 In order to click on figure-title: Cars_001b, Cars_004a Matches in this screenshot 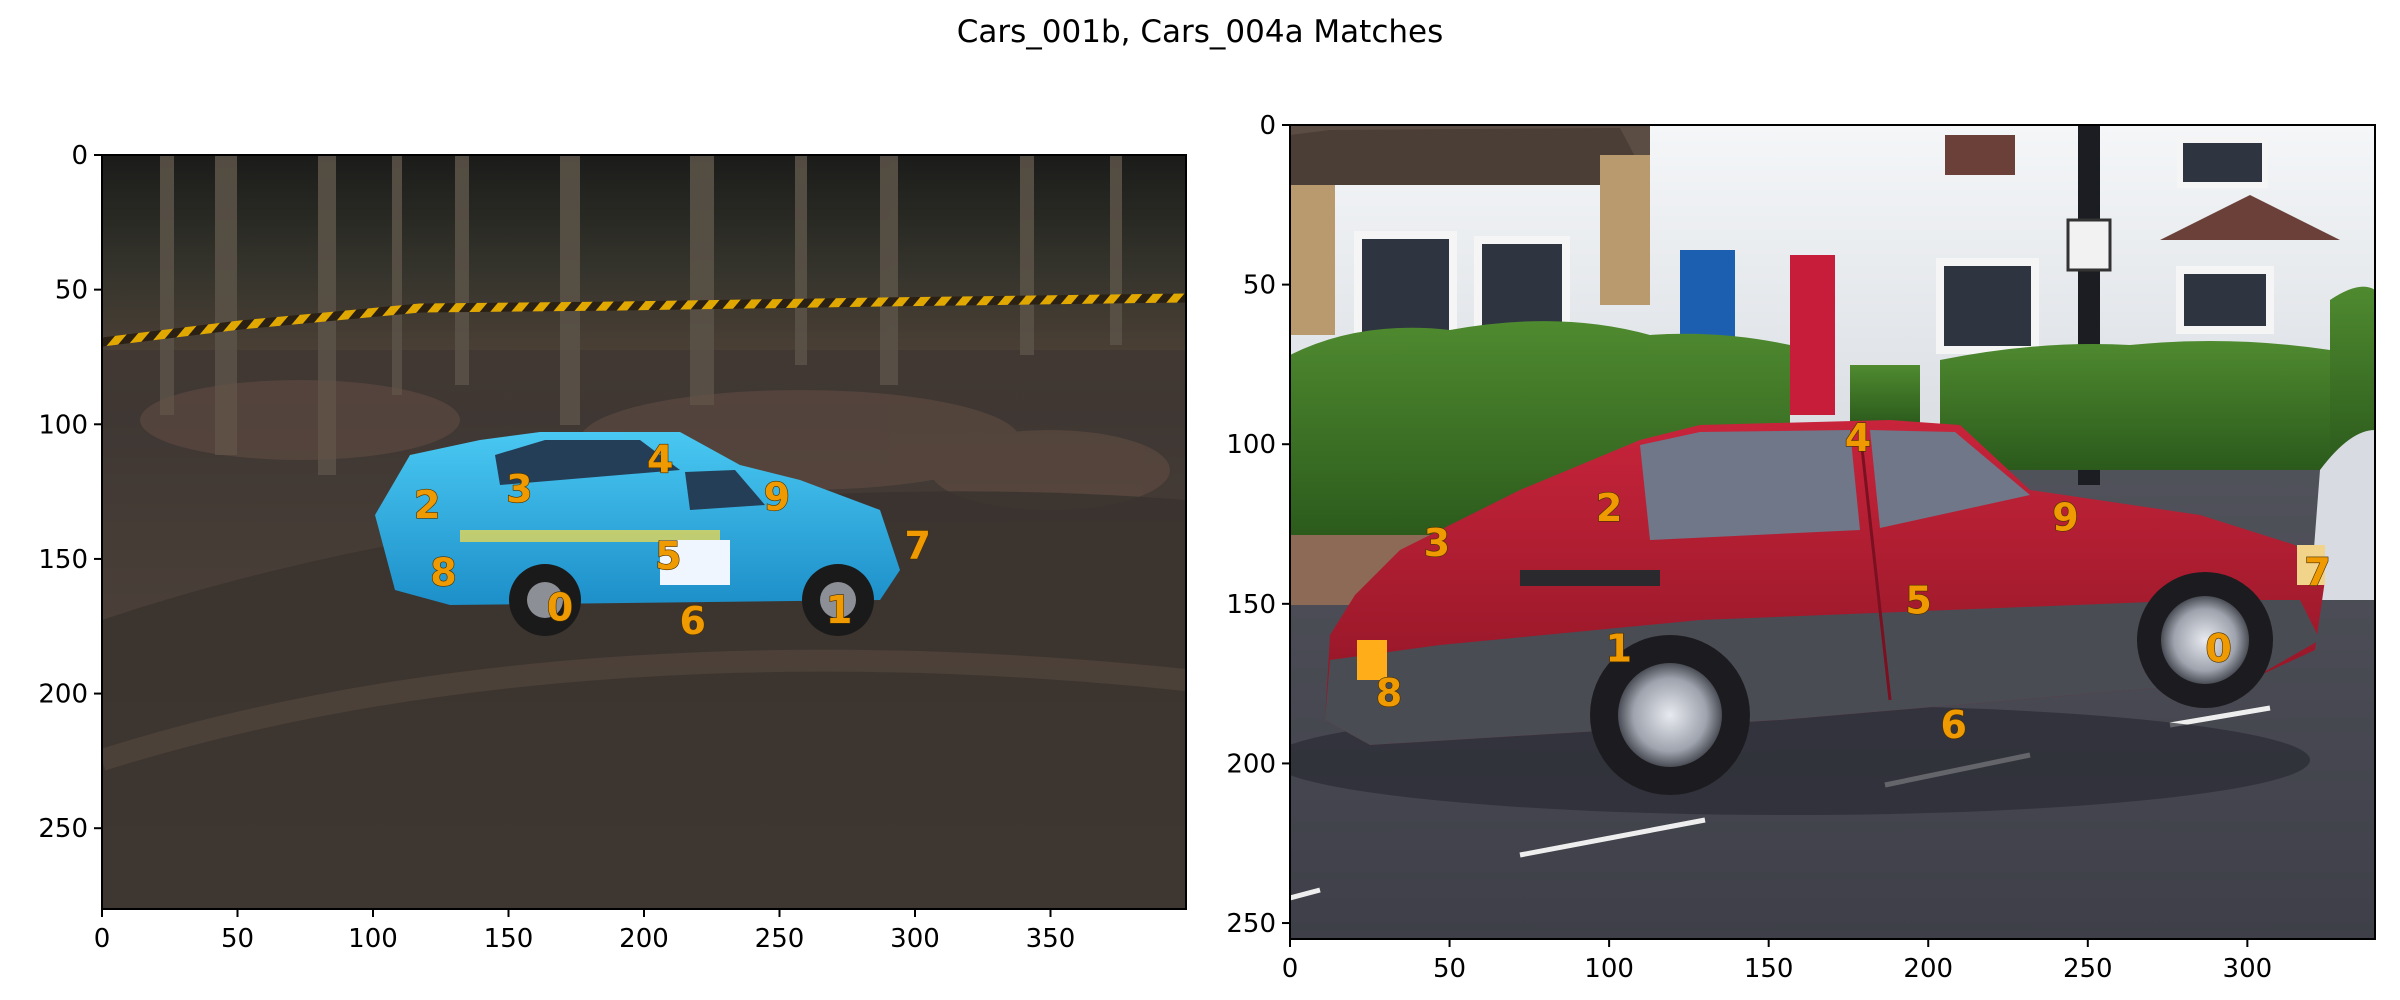, I will do `click(1200, 32)`.